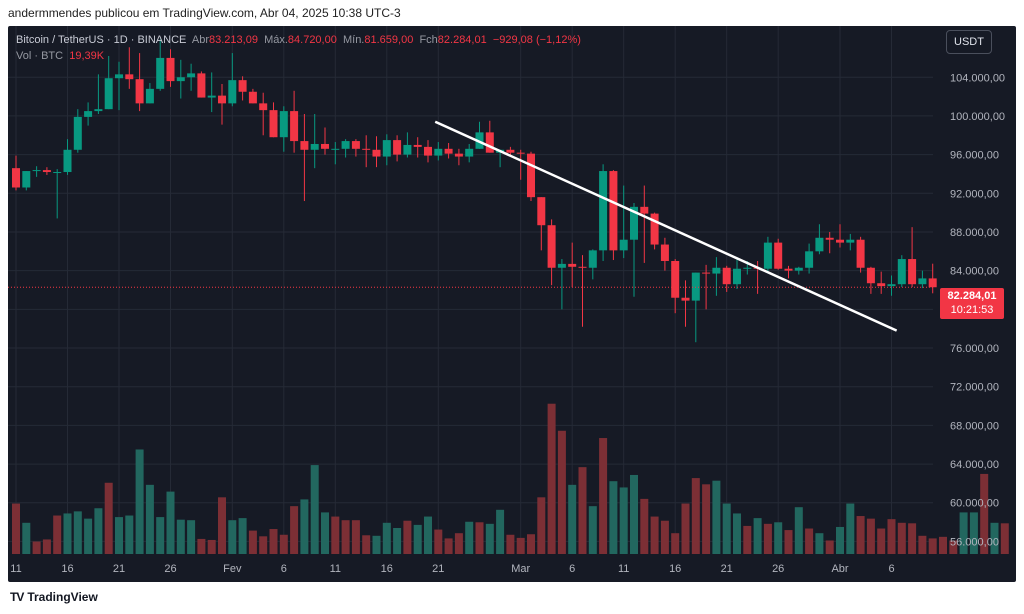  I want to click on x-tick-label: 6, so click(284, 569).